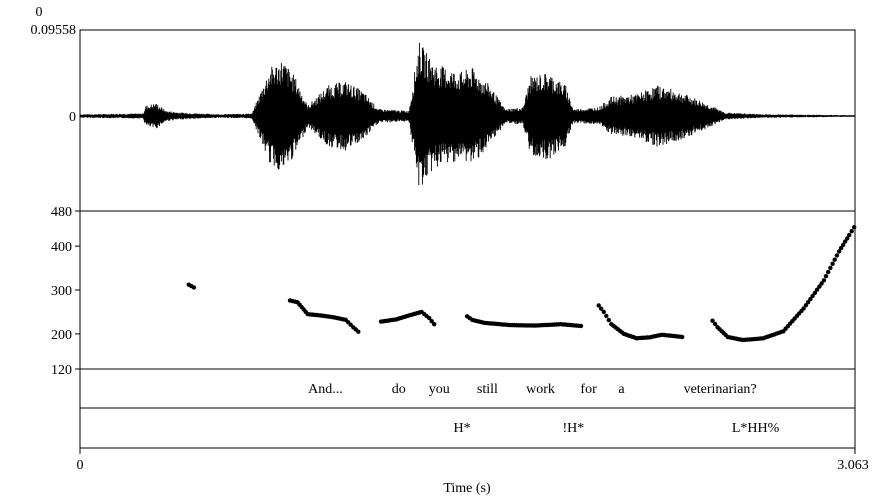 The image size is (881, 498). Describe the element at coordinates (72, 117) in the screenshot. I see `waveform-zero-label: 0` at that location.